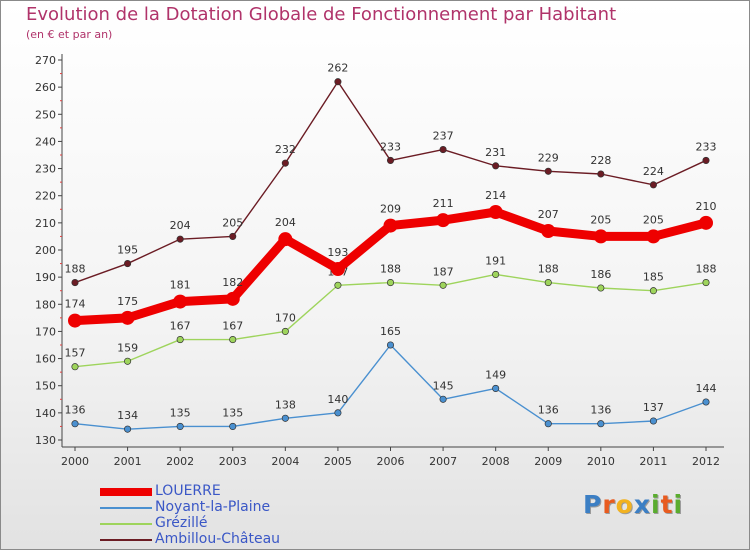 Image resolution: width=750 pixels, height=550 pixels. Describe the element at coordinates (285, 317) in the screenshot. I see `data-label-grezille: 170` at that location.